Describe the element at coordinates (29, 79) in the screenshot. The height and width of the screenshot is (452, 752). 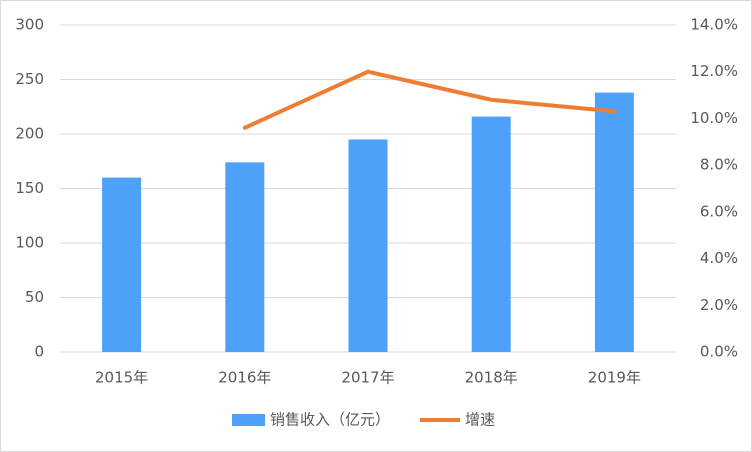
I see `y-tick-label: 250` at that location.